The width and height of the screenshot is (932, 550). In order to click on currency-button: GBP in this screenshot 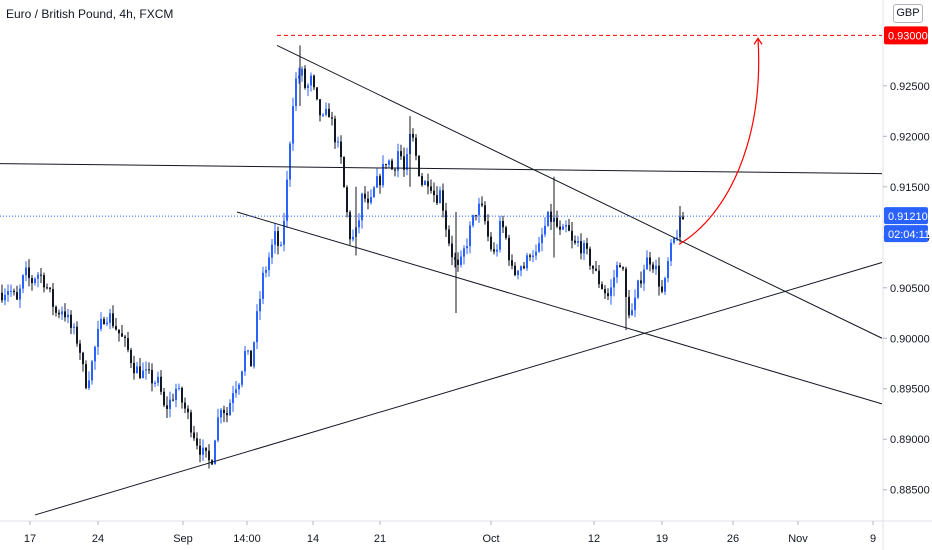, I will do `click(908, 13)`.